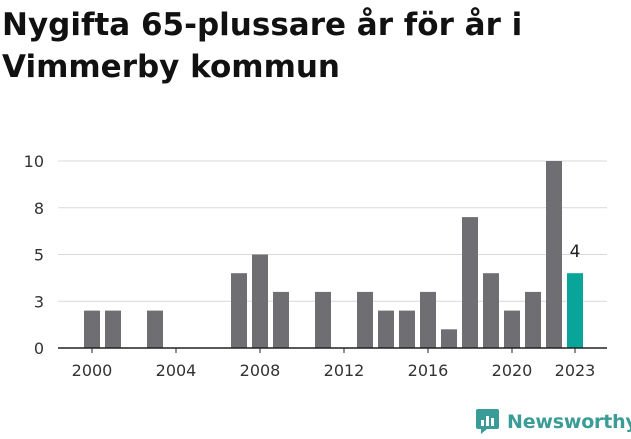 The image size is (631, 439). Describe the element at coordinates (39, 208) in the screenshot. I see `y-tick-label: 8` at that location.